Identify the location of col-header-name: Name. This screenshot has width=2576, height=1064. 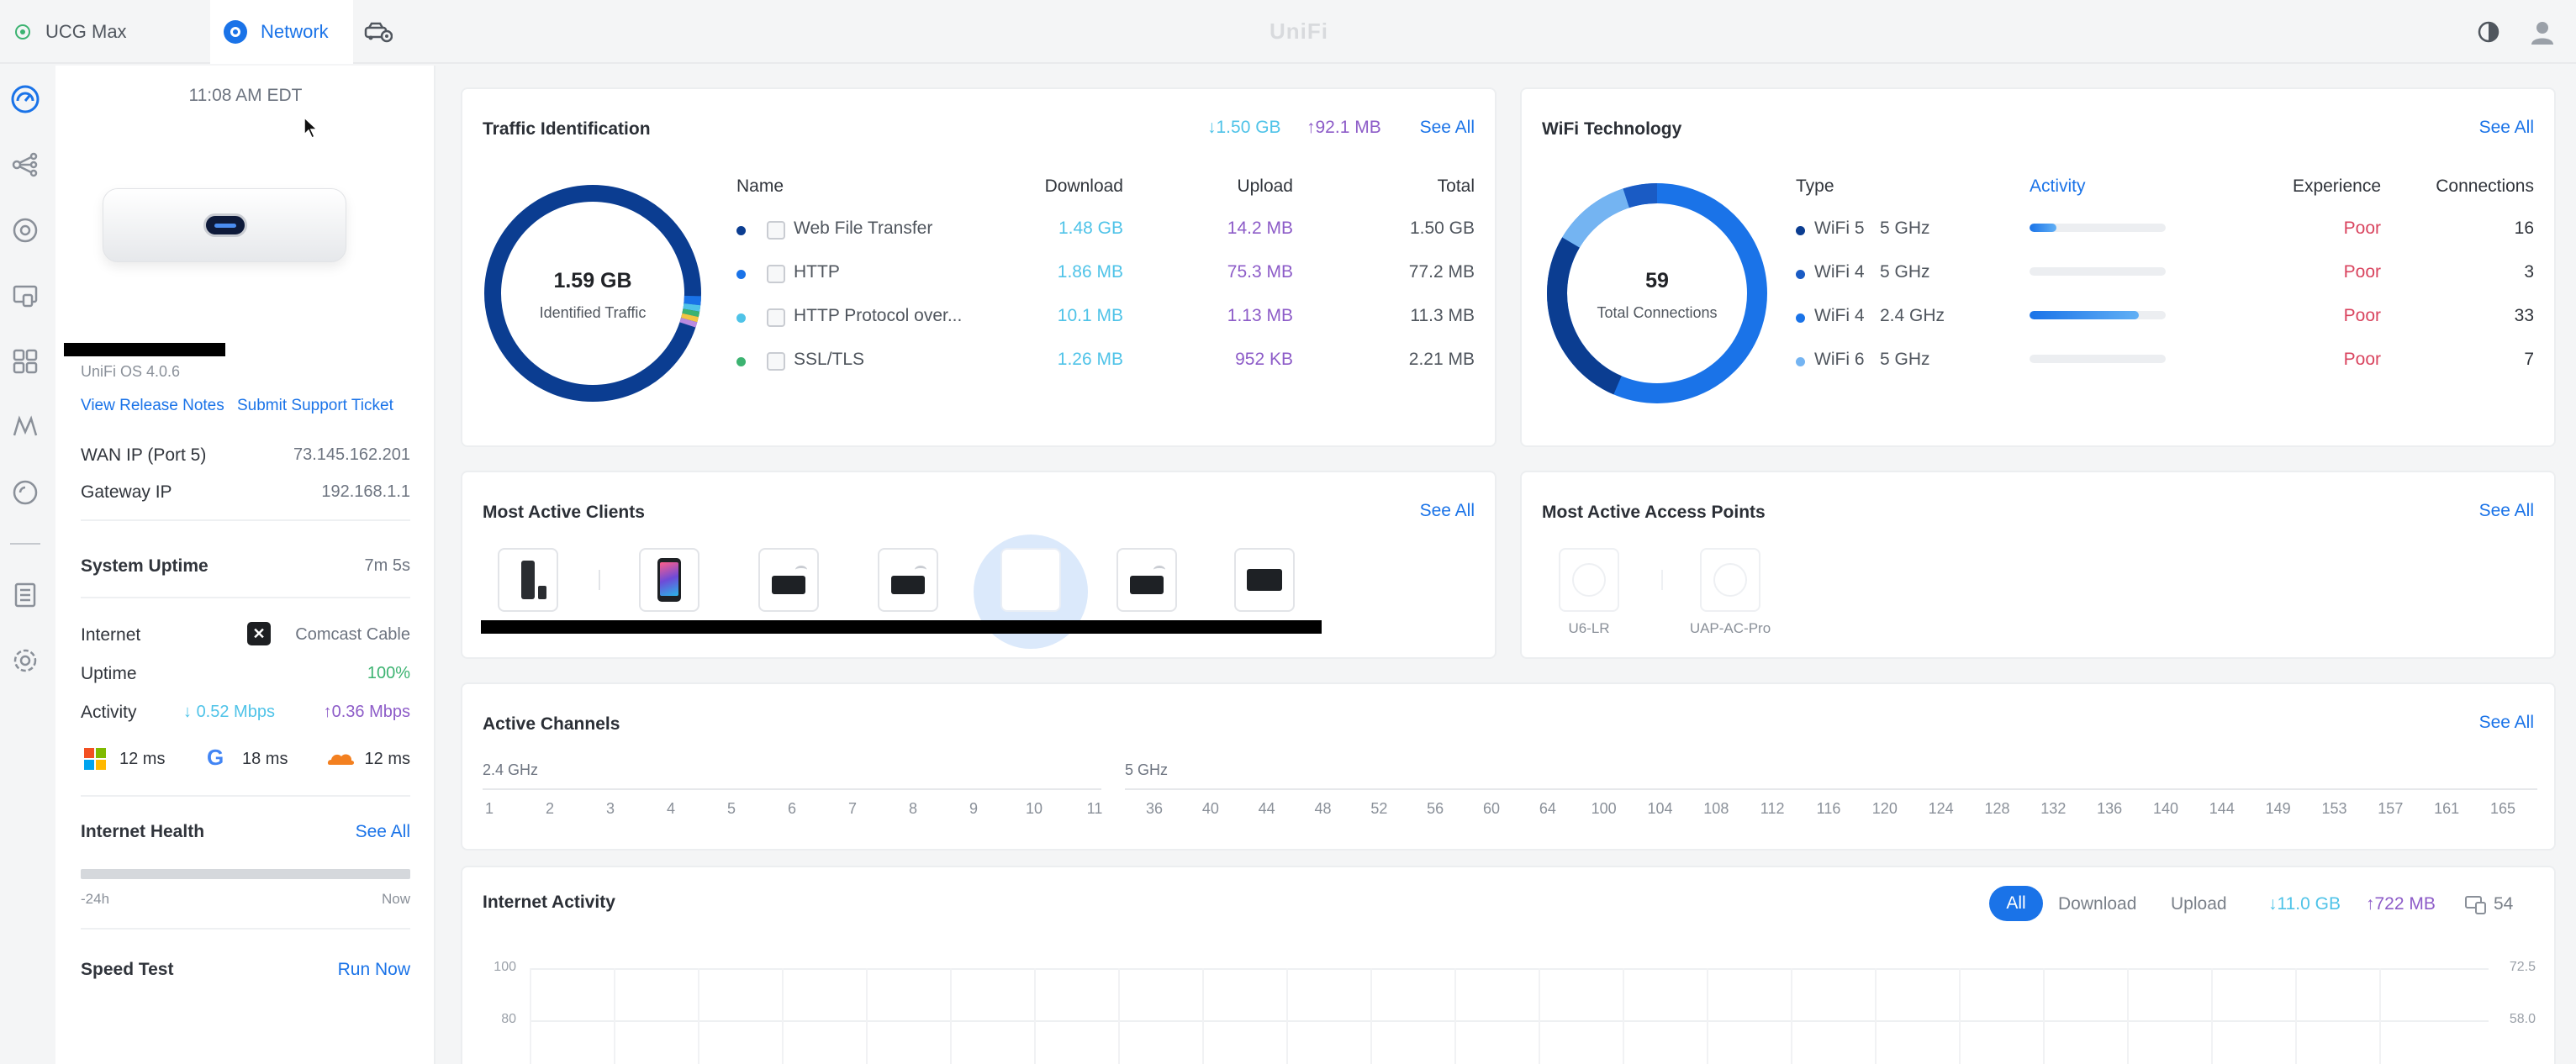
(760, 186).